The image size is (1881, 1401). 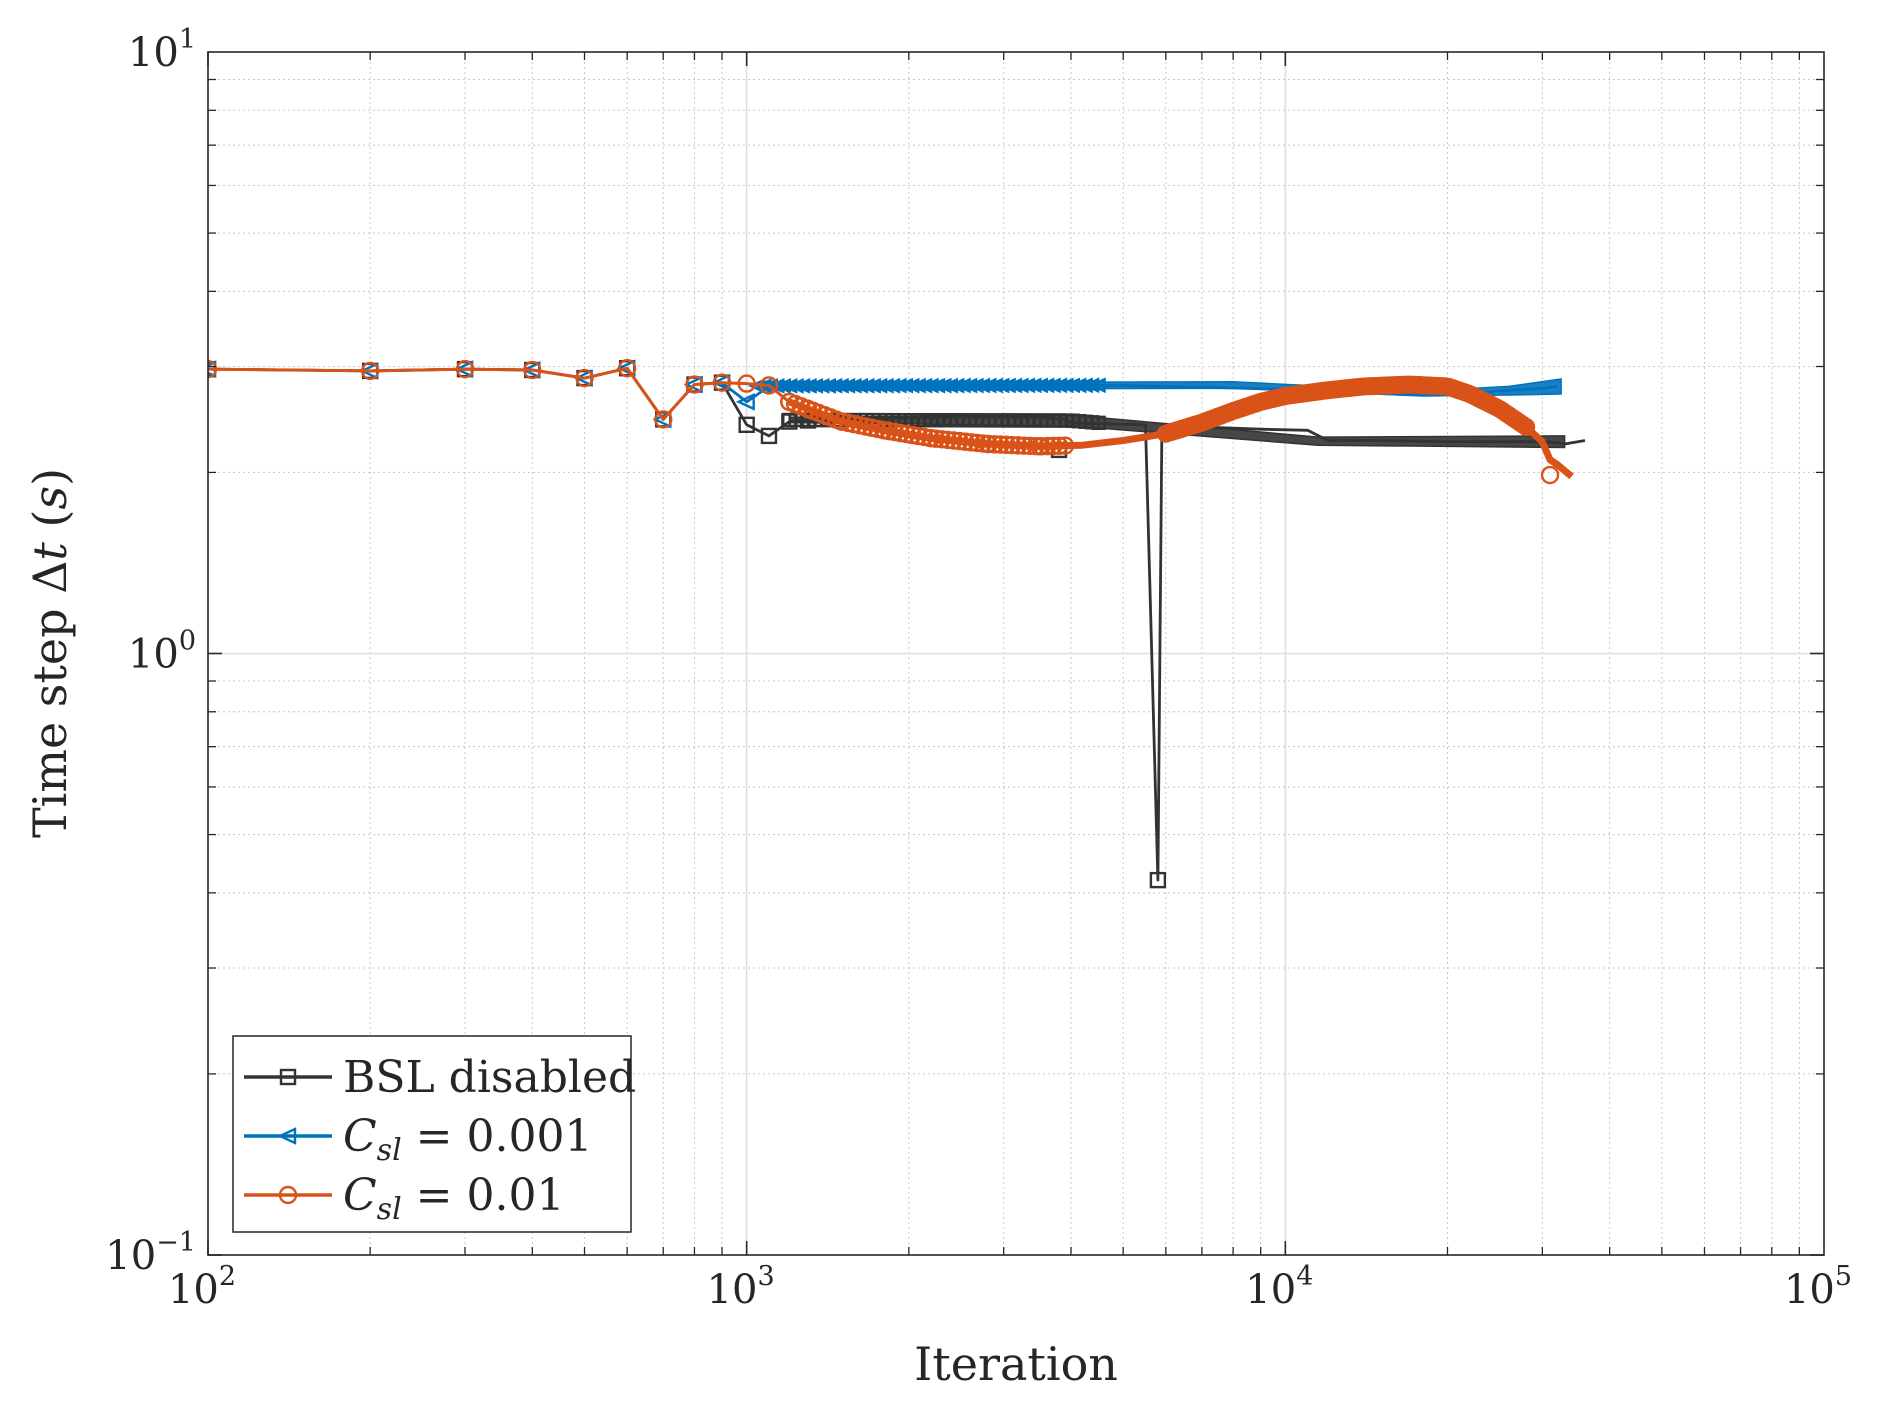 I want to click on series-circle, so click(x=891, y=422).